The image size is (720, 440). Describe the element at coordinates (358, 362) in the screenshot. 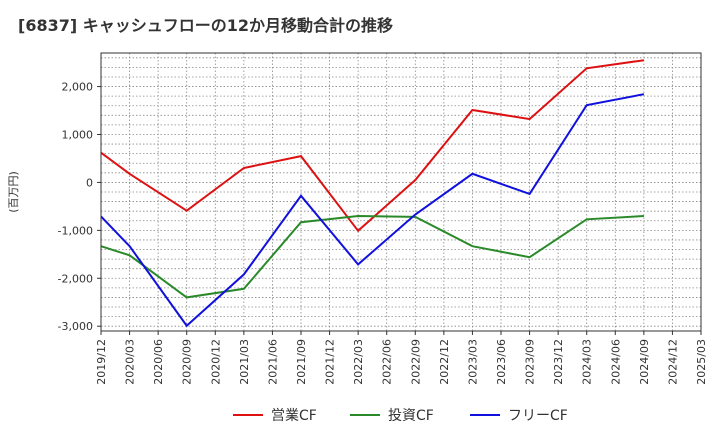

I see `x-tick-label: 2022/03` at that location.